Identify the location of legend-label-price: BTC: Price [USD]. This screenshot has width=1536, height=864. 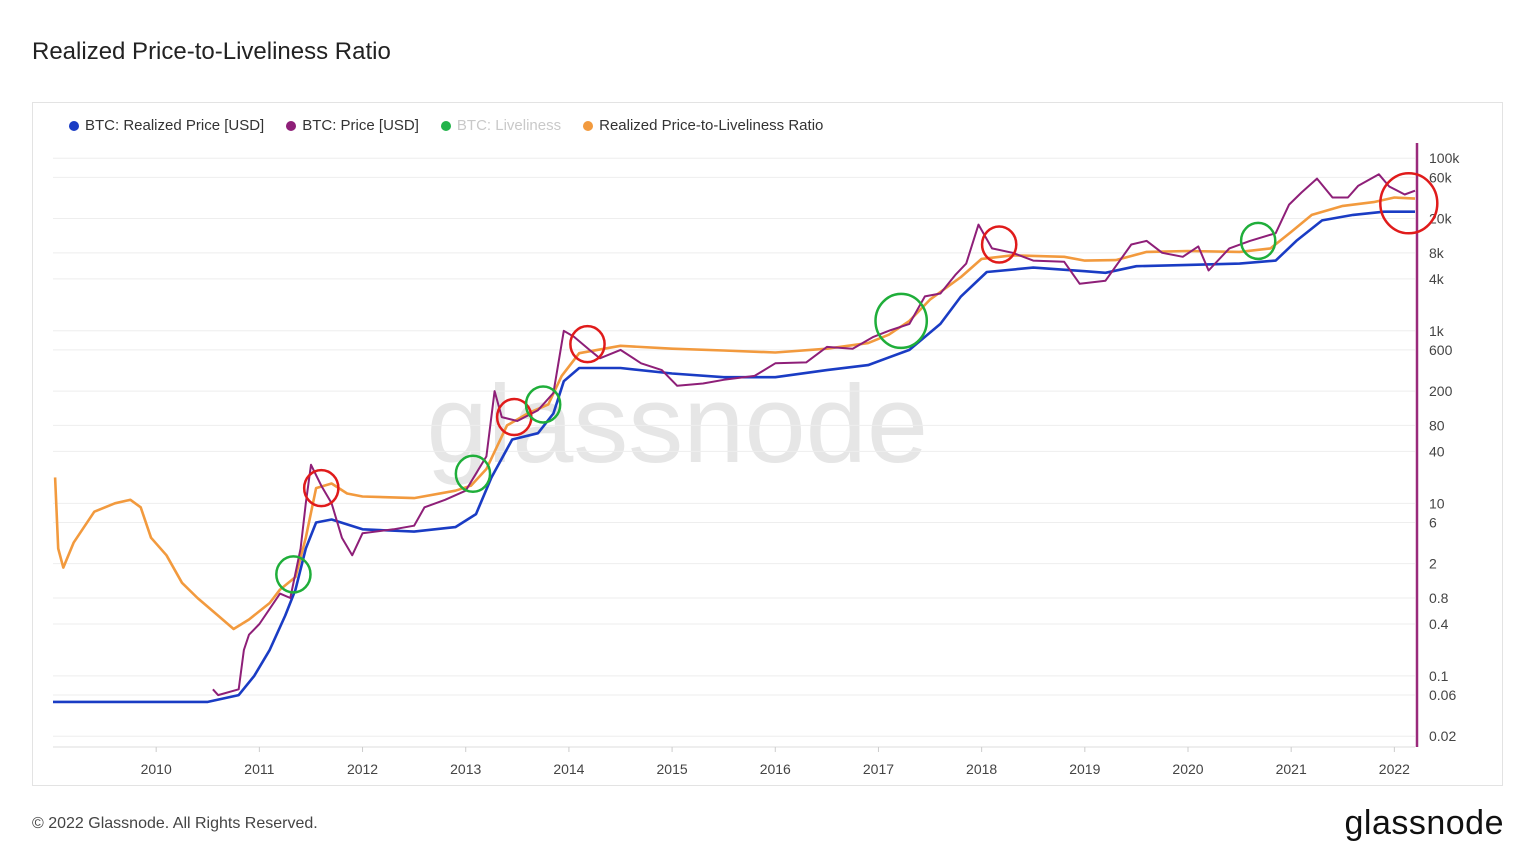
(360, 125).